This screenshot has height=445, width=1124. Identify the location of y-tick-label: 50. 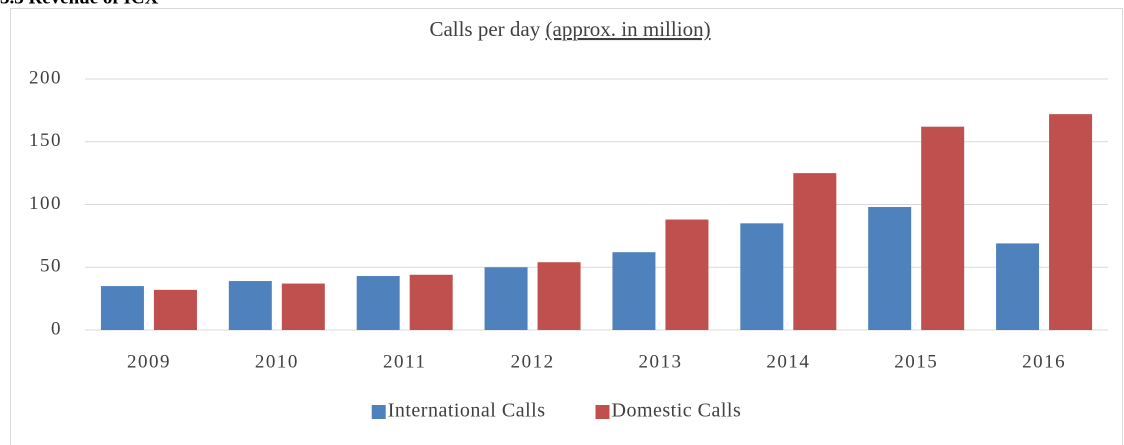
(51, 266).